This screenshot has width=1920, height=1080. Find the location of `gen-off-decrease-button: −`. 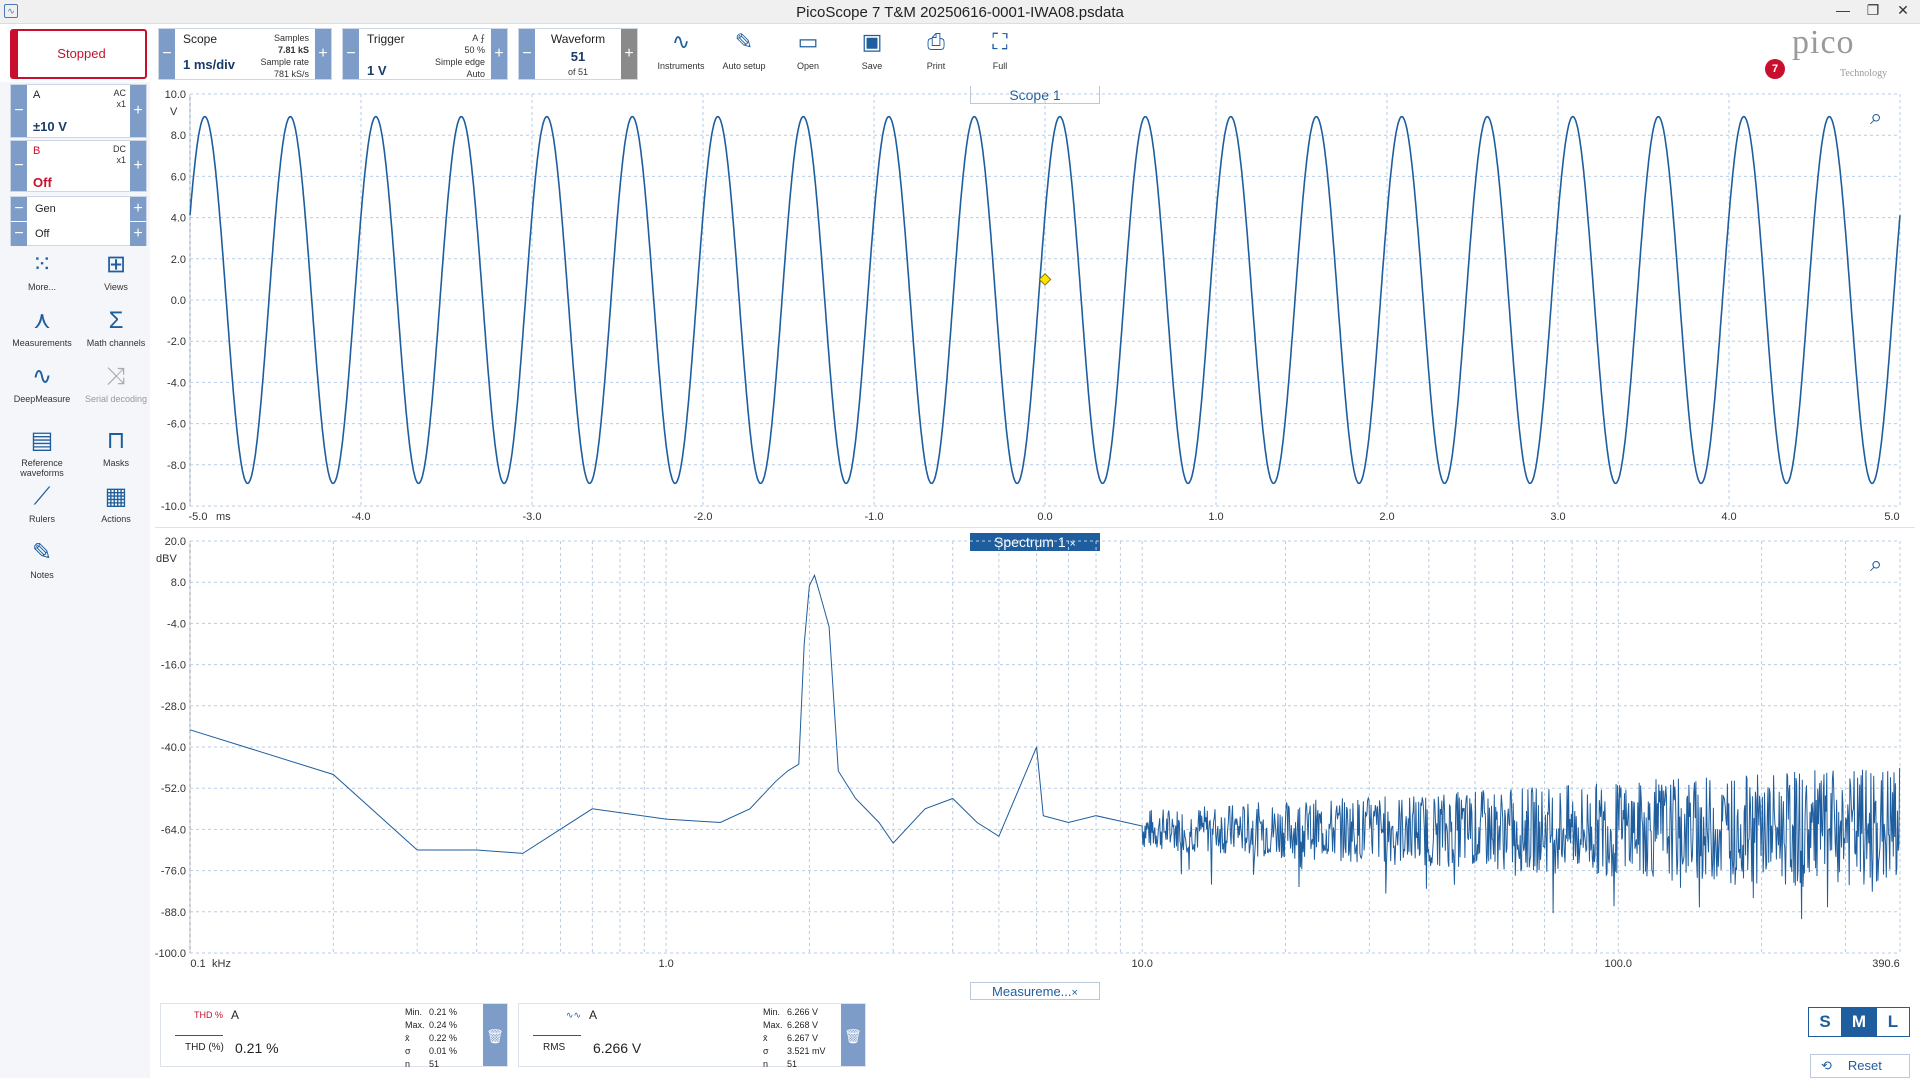

gen-off-decrease-button: − is located at coordinates (19, 234).